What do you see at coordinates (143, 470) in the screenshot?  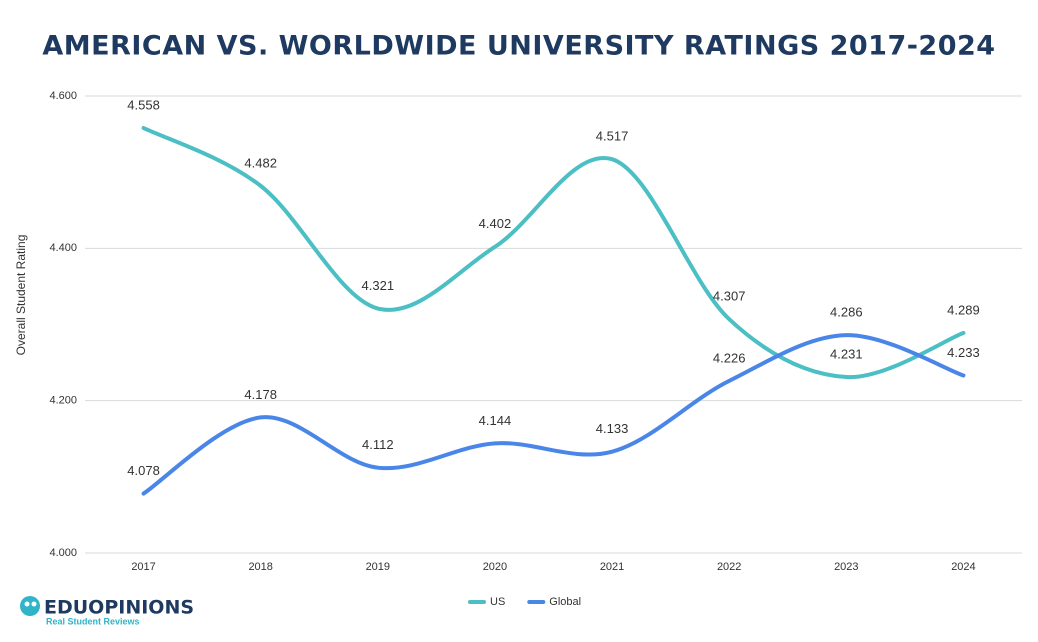 I see `data-label: 4.078` at bounding box center [143, 470].